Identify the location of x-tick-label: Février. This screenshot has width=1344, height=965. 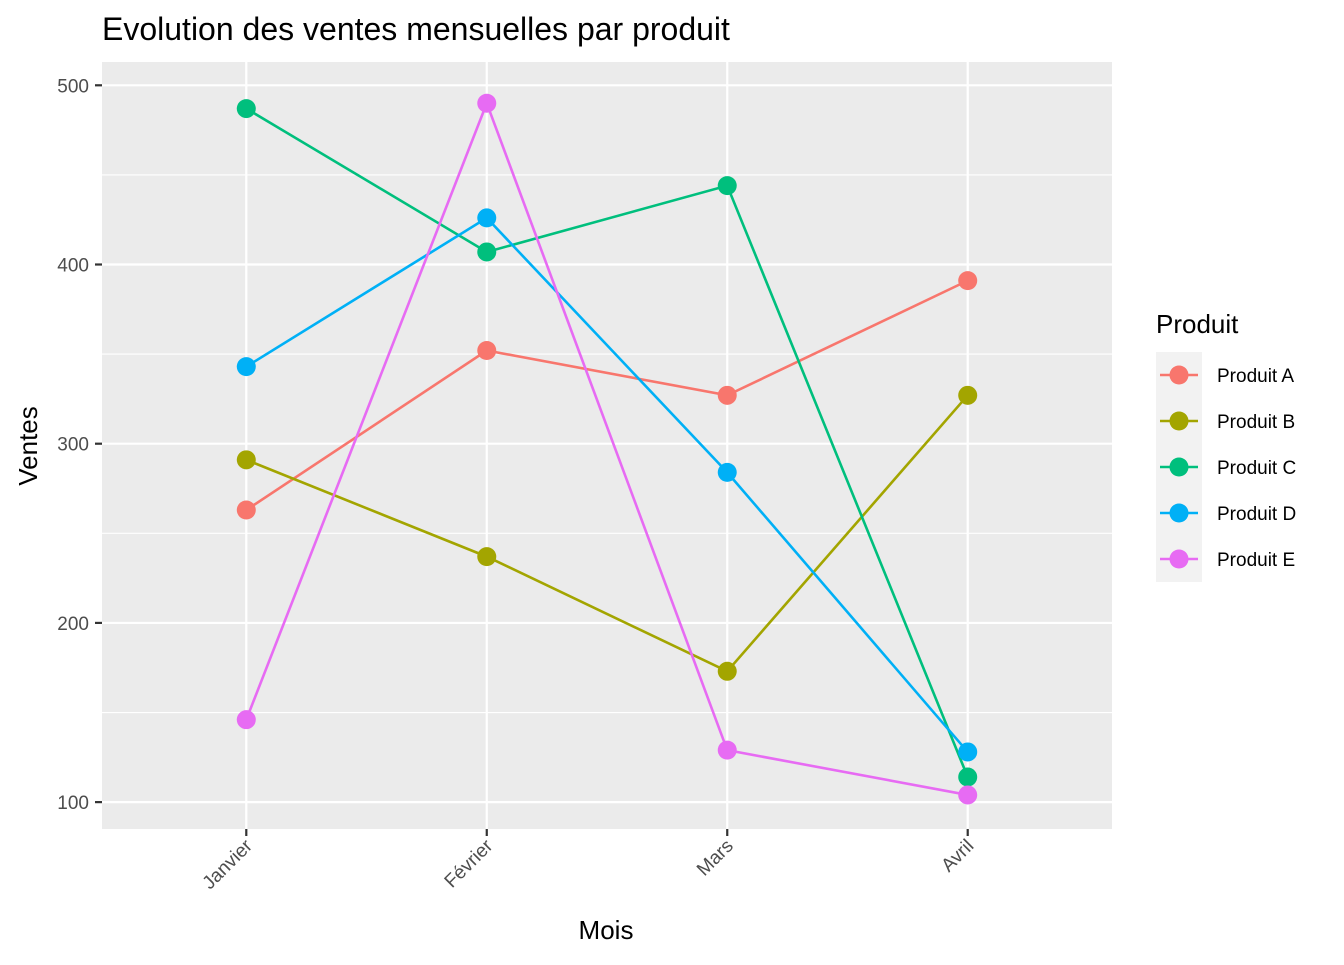
(469, 863).